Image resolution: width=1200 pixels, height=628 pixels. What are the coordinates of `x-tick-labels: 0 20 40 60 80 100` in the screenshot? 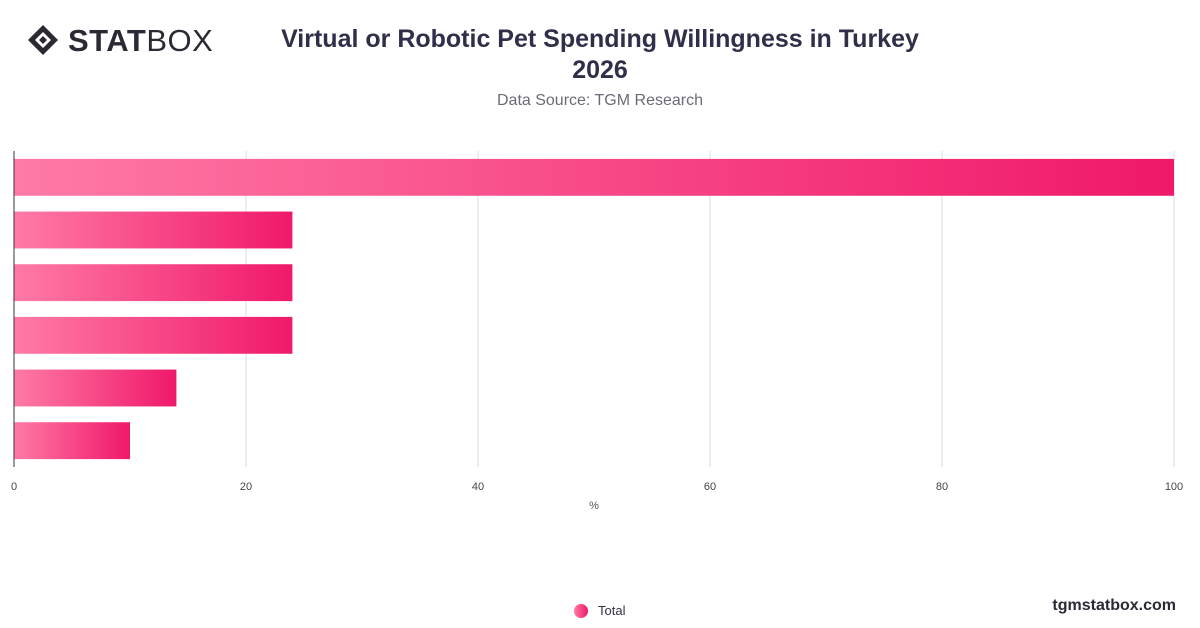 It's located at (597, 487).